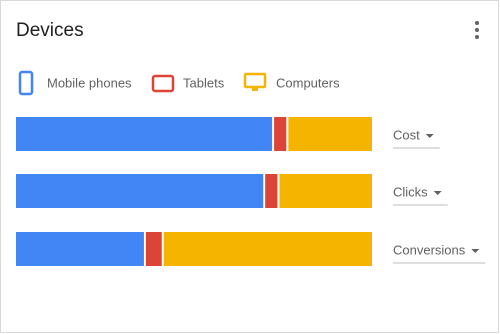  What do you see at coordinates (429, 249) in the screenshot?
I see `dropdown-label: Conversions` at bounding box center [429, 249].